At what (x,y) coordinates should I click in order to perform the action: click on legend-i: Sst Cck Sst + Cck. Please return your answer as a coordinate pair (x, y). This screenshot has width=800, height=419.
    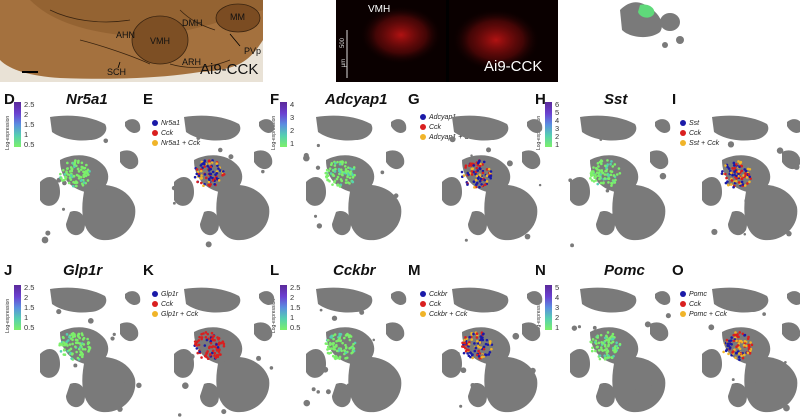
    Looking at the image, I should click on (699, 133).